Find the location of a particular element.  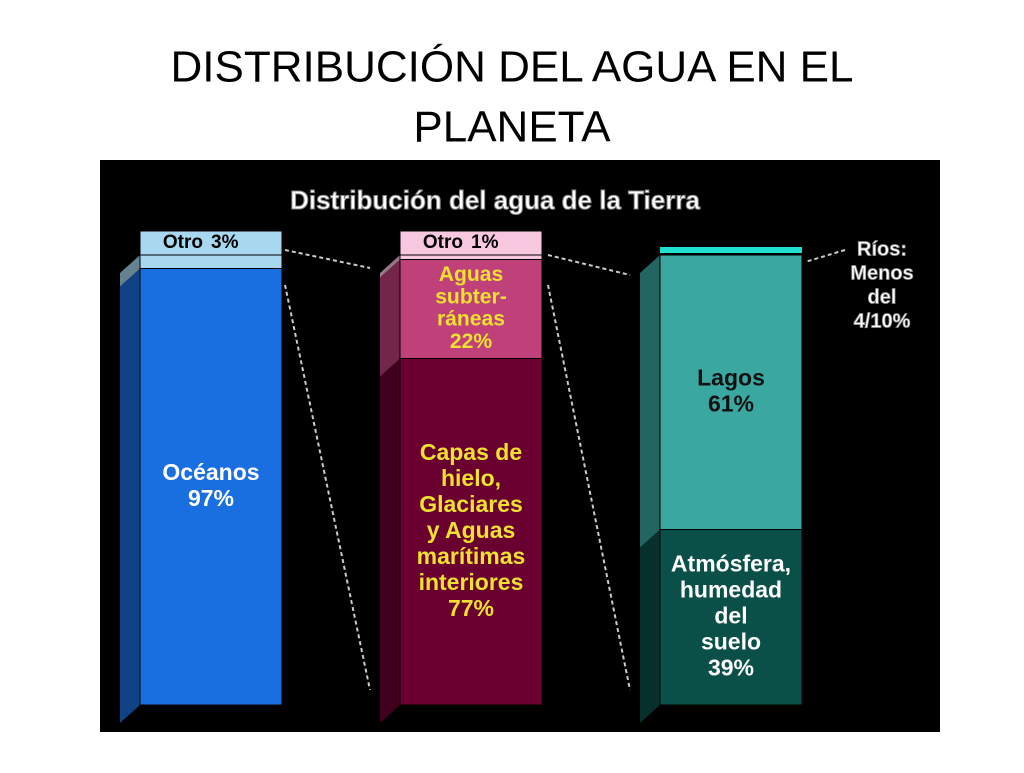

segment-label: suelo is located at coordinates (731, 641).